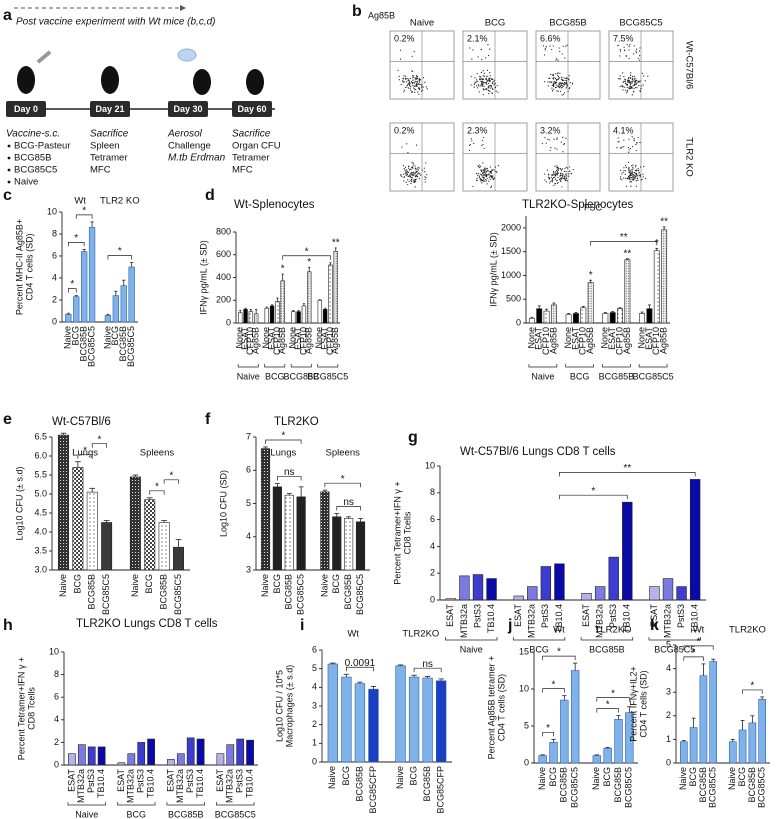 The image size is (777, 819). Describe the element at coordinates (526, 762) in the screenshot. I see `y-tick-label: 0` at that location.